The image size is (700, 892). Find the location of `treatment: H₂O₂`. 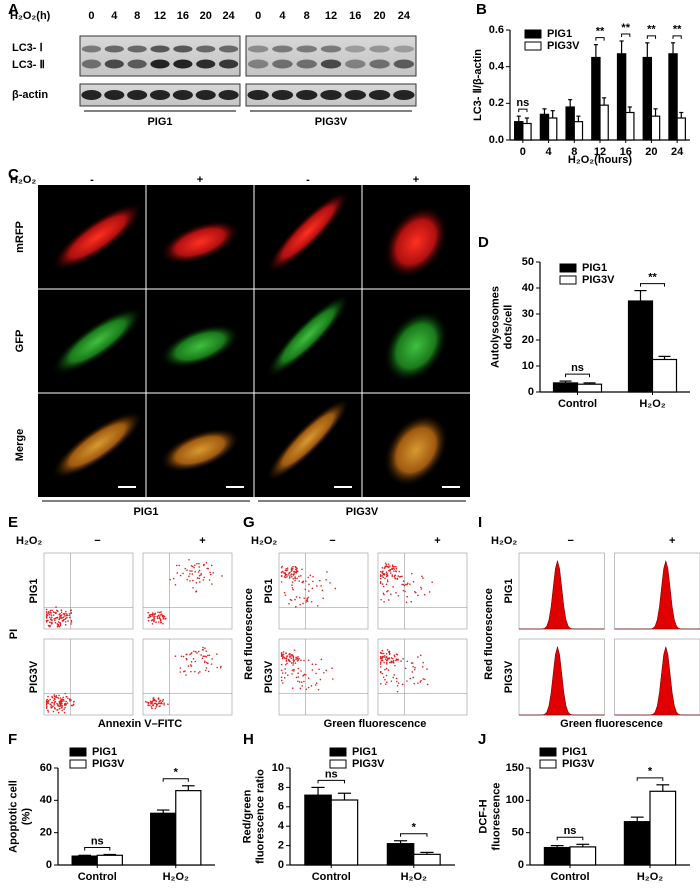

treatment: H₂O₂ is located at coordinates (264, 541).